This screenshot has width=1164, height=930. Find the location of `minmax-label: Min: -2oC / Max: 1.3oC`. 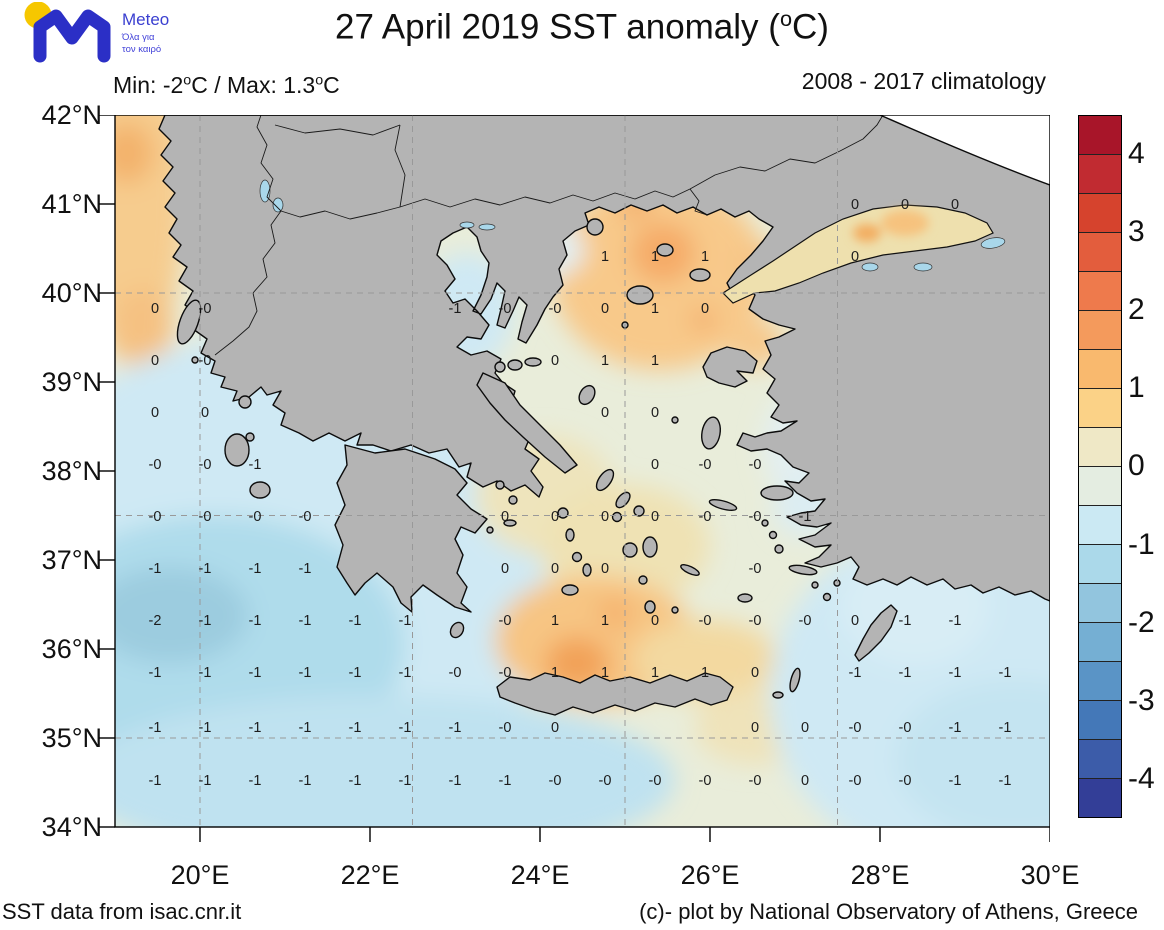

minmax-label: Min: -2oC / Max: 1.3oC is located at coordinates (226, 85).